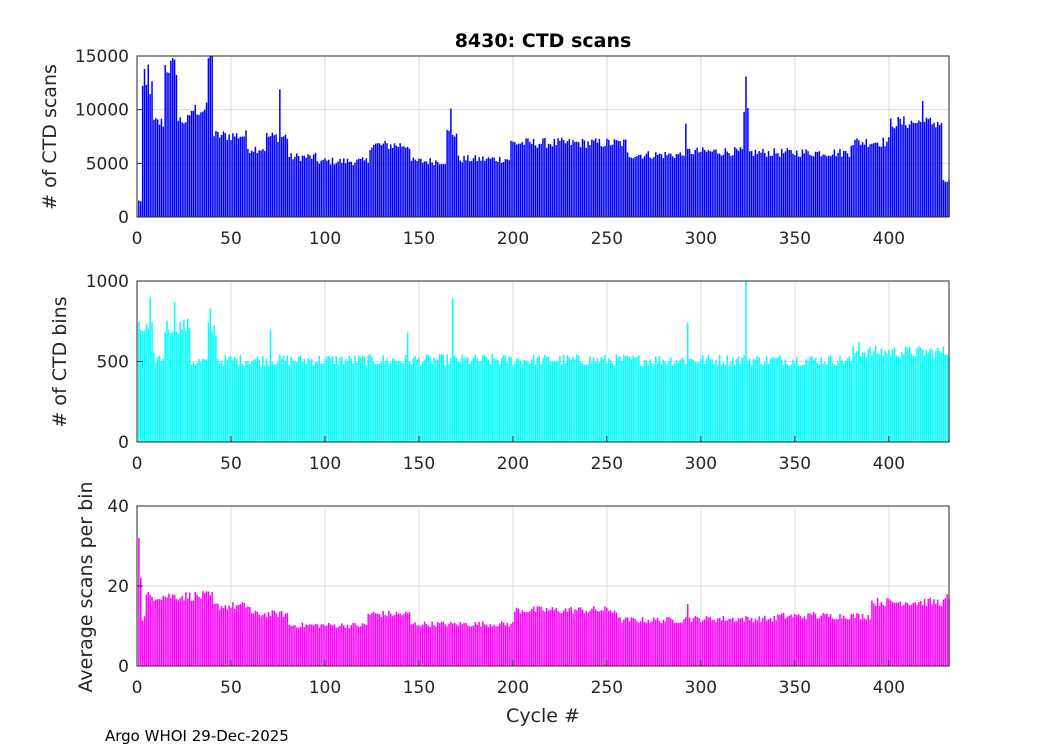 This screenshot has width=1050, height=750. Describe the element at coordinates (795, 464) in the screenshot. I see `x-tick-label: 350` at that location.